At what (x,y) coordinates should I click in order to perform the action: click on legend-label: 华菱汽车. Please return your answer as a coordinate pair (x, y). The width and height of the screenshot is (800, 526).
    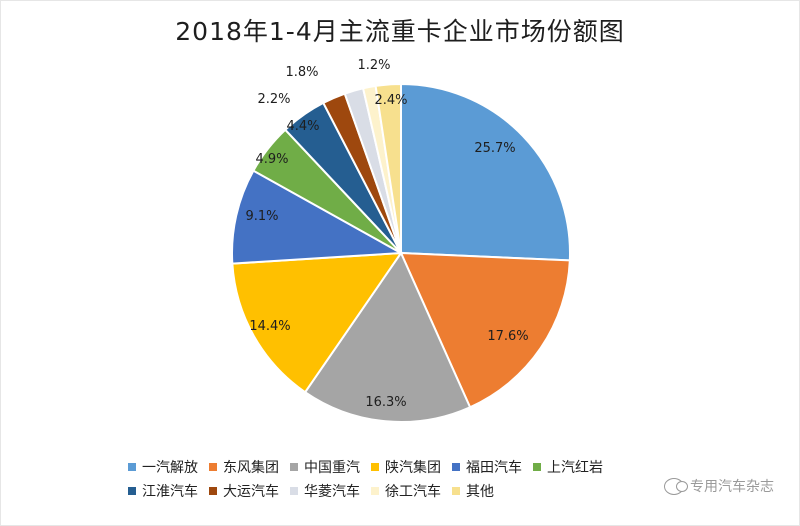
    Looking at the image, I should click on (332, 492).